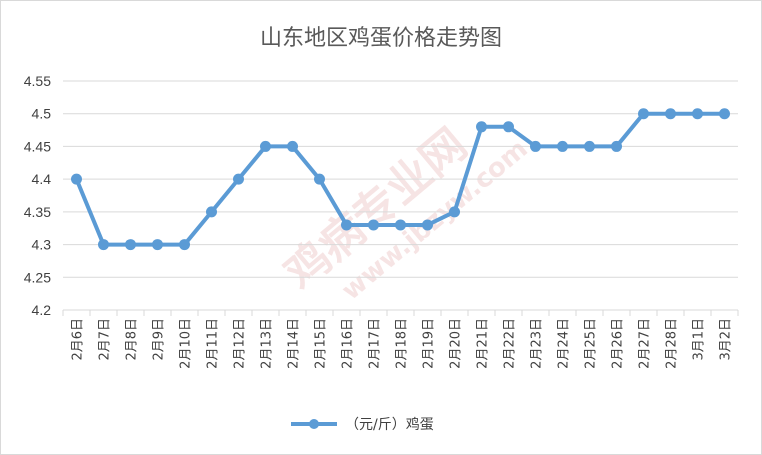 This screenshot has height=455, width=762. I want to click on x-tick-label: 2月9日, so click(159, 339).